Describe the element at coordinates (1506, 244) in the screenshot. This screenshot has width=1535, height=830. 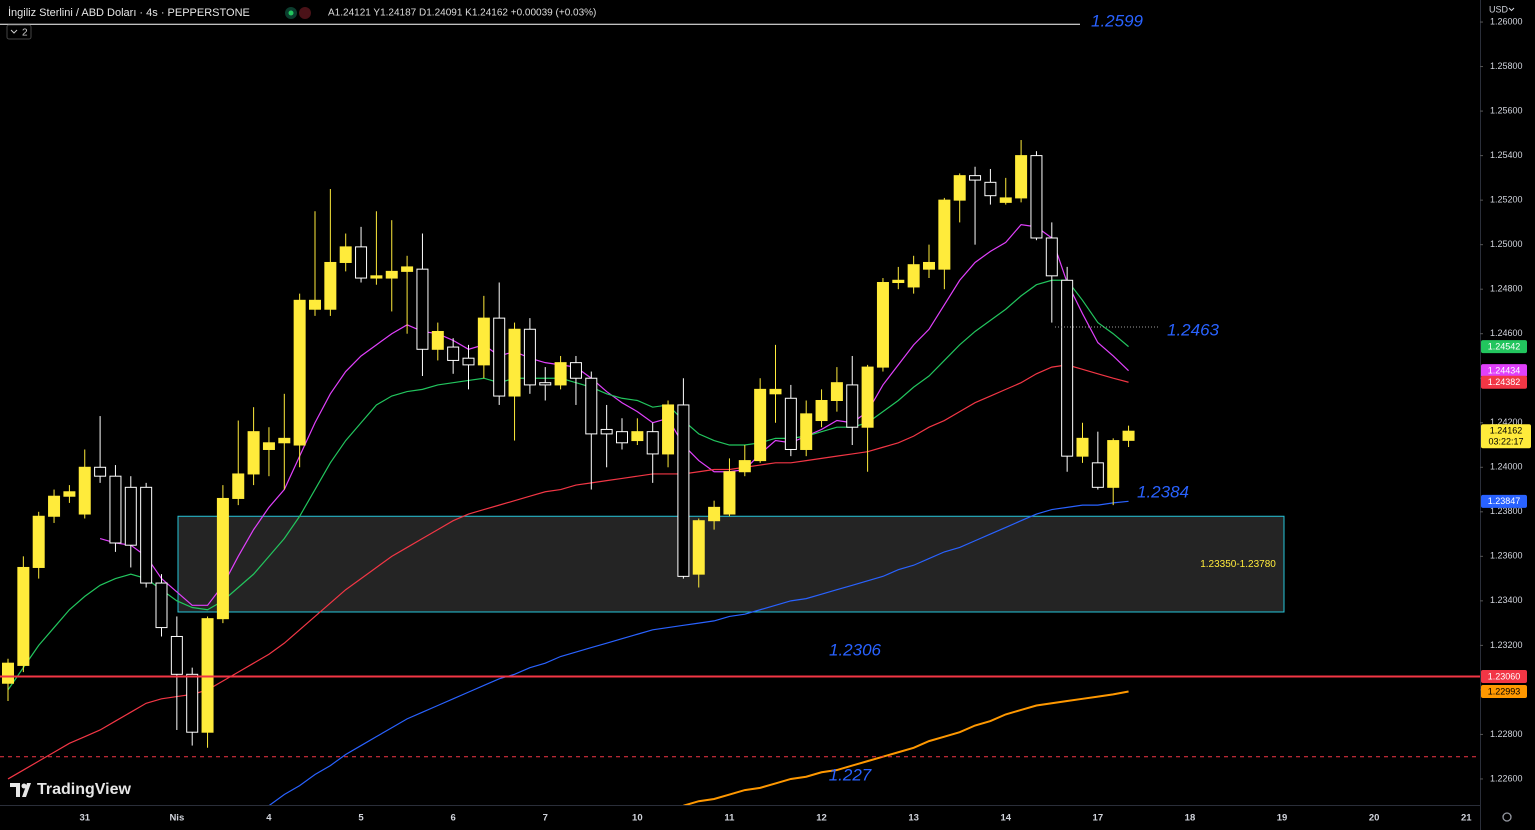
I see `y-tick-label: 1.25000` at that location.